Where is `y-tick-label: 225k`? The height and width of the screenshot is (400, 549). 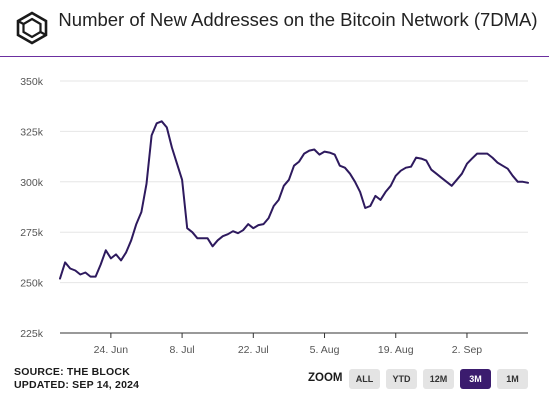 y-tick-label: 225k is located at coordinates (32, 334).